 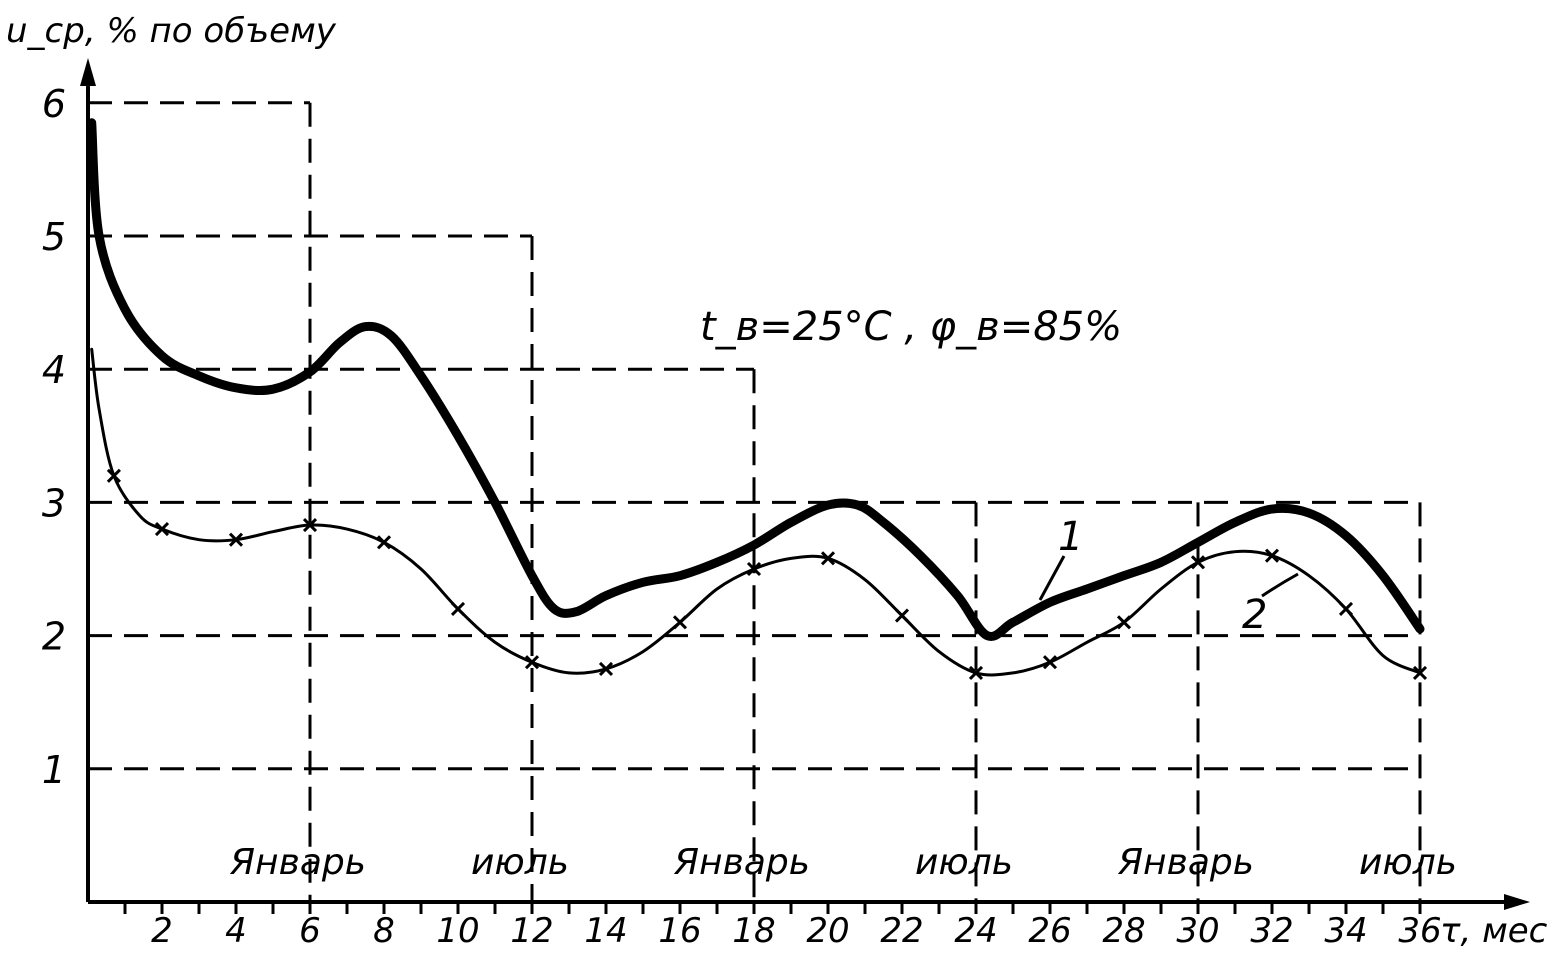 I want to click on y-axis-arrow, so click(x=88, y=72).